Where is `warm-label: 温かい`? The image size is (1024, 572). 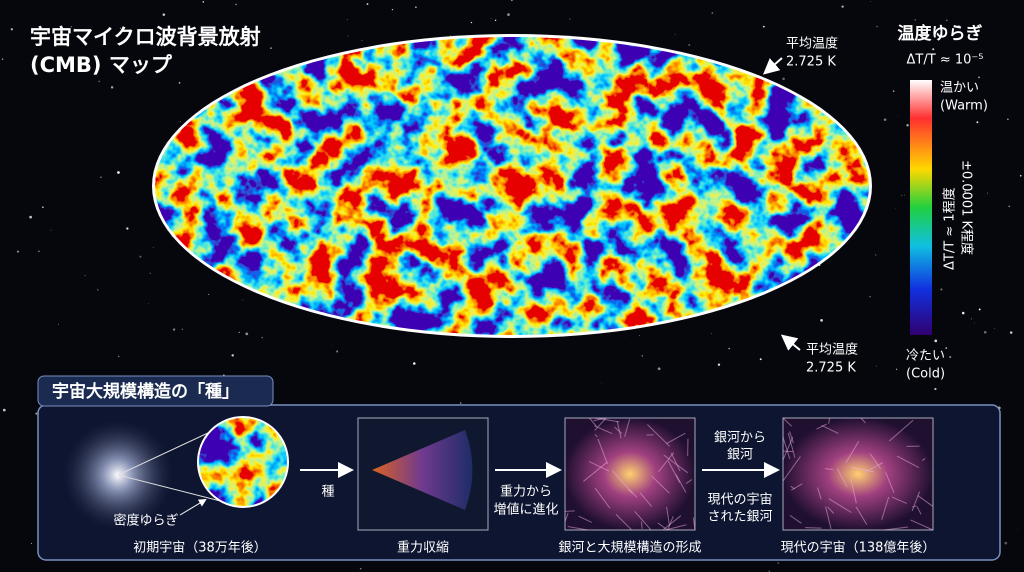 warm-label: 温かい is located at coordinates (959, 88).